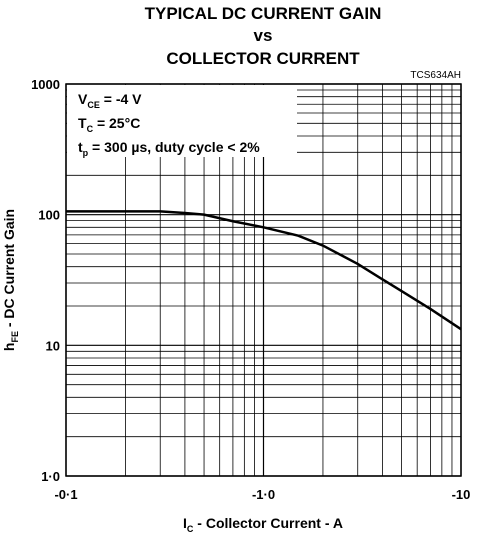 The image size is (489, 545). What do you see at coordinates (190, 529) in the screenshot?
I see `x-axis-subscript: C` at bounding box center [190, 529].